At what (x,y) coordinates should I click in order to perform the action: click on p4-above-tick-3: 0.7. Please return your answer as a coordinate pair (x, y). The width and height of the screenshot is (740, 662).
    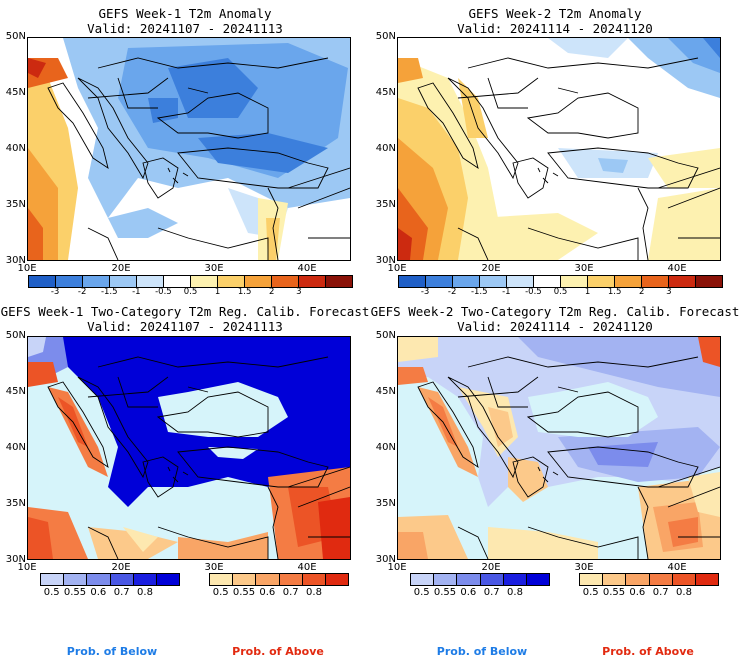
    Looking at the image, I should click on (660, 592).